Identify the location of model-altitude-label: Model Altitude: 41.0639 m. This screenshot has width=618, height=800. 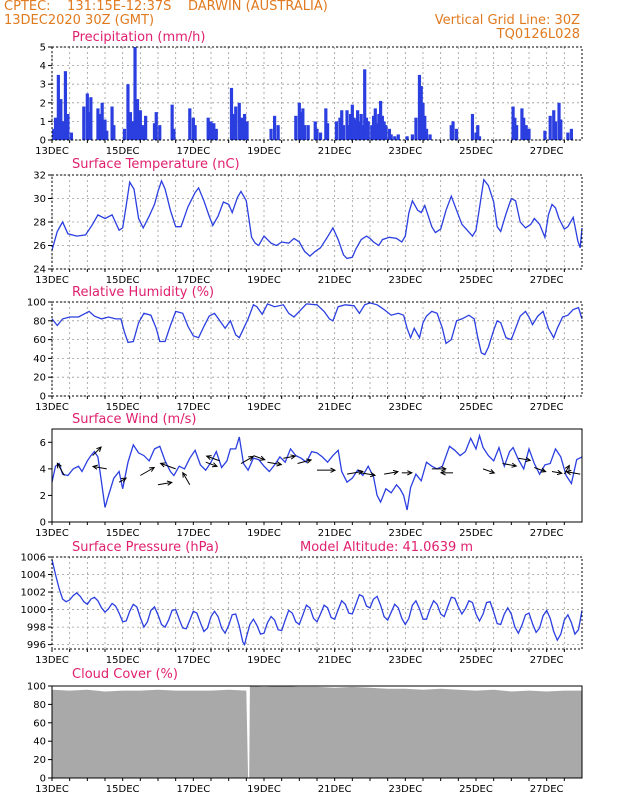
(386, 547).